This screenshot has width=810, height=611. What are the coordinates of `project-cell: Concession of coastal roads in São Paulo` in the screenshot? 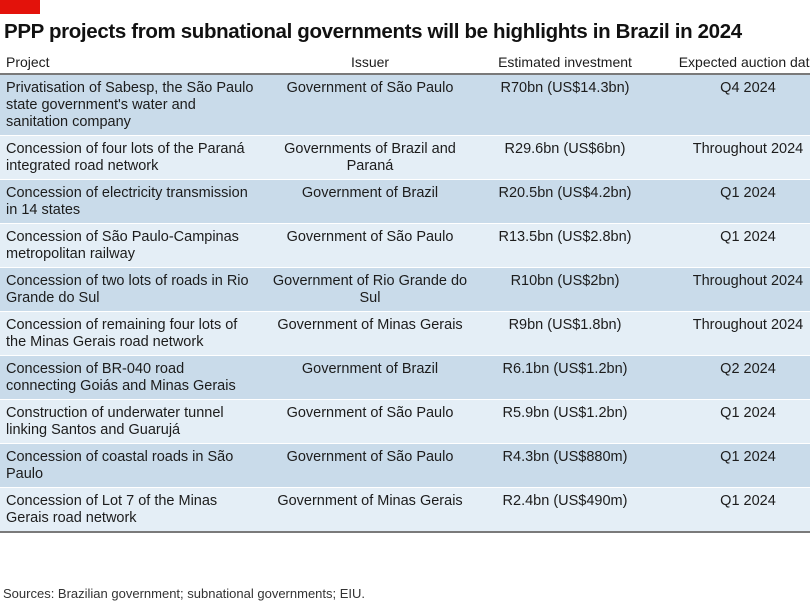 It's located at (131, 465).